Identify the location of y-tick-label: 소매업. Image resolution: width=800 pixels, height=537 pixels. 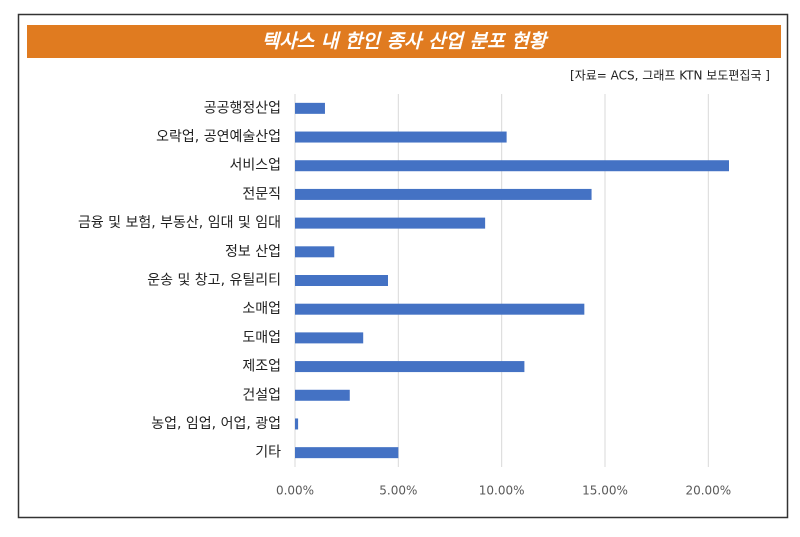
(261, 309).